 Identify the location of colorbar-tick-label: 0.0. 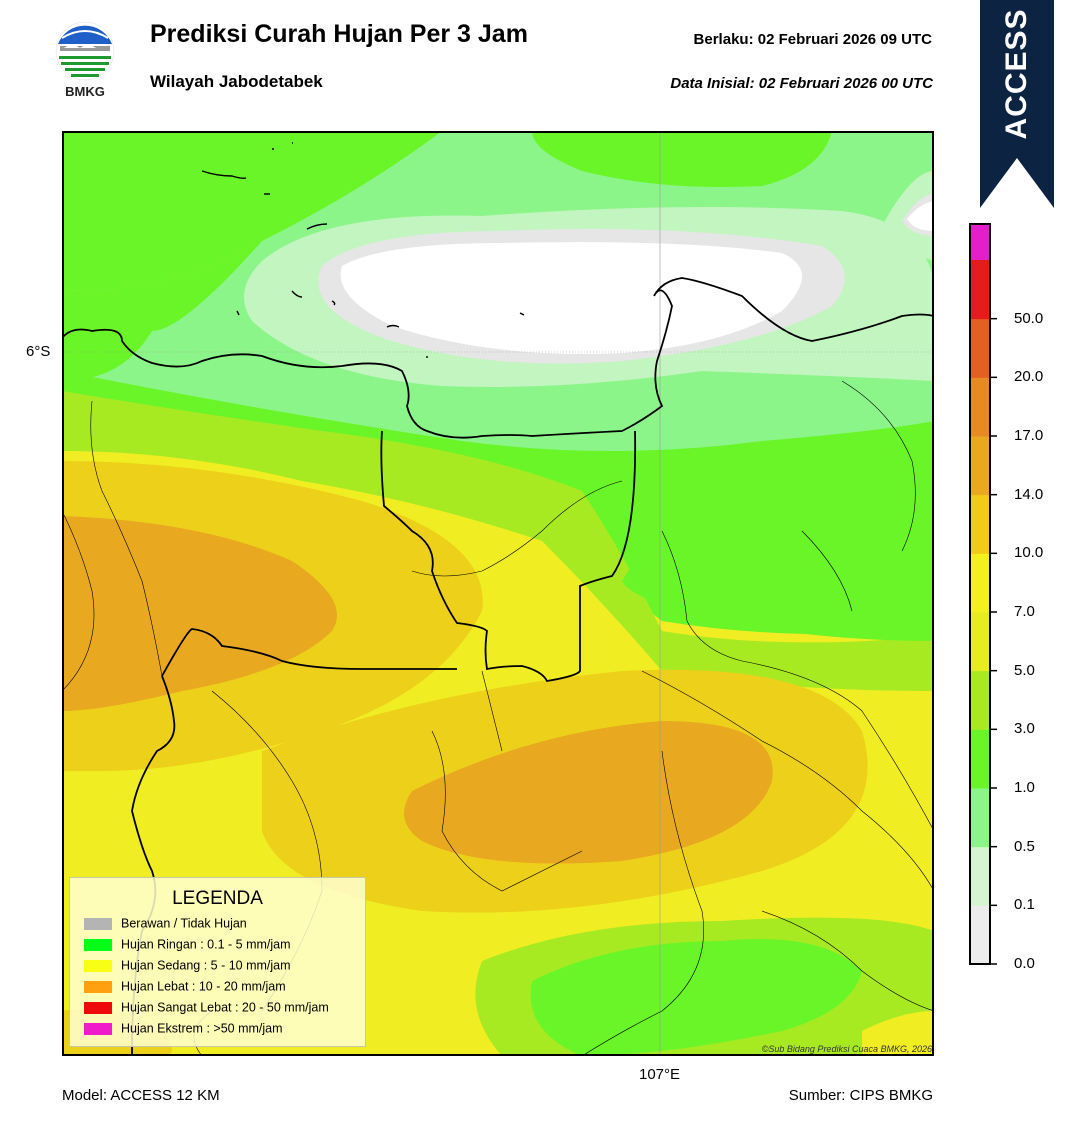
(1024, 963).